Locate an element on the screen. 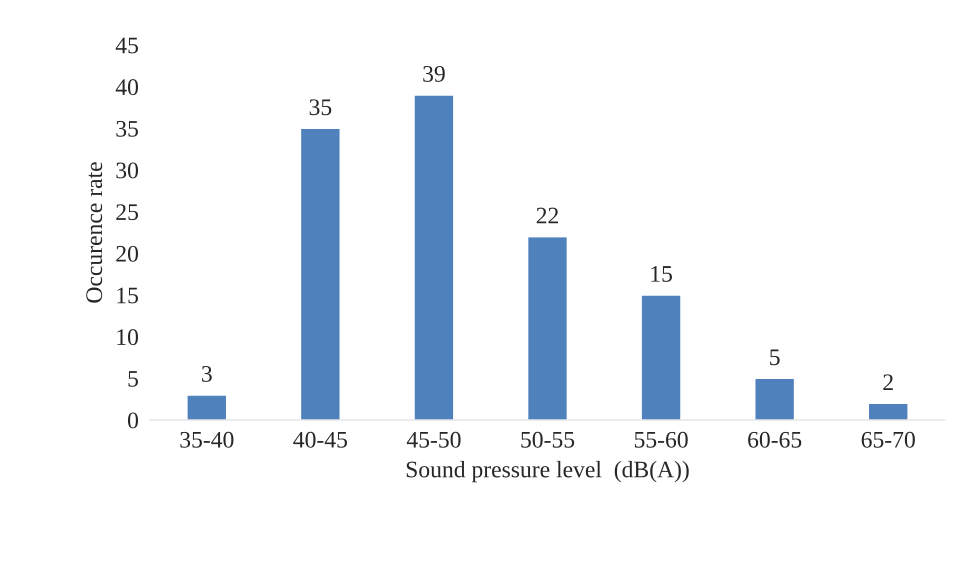 This screenshot has width=957, height=579. y-tick-label: 35 is located at coordinates (127, 128).